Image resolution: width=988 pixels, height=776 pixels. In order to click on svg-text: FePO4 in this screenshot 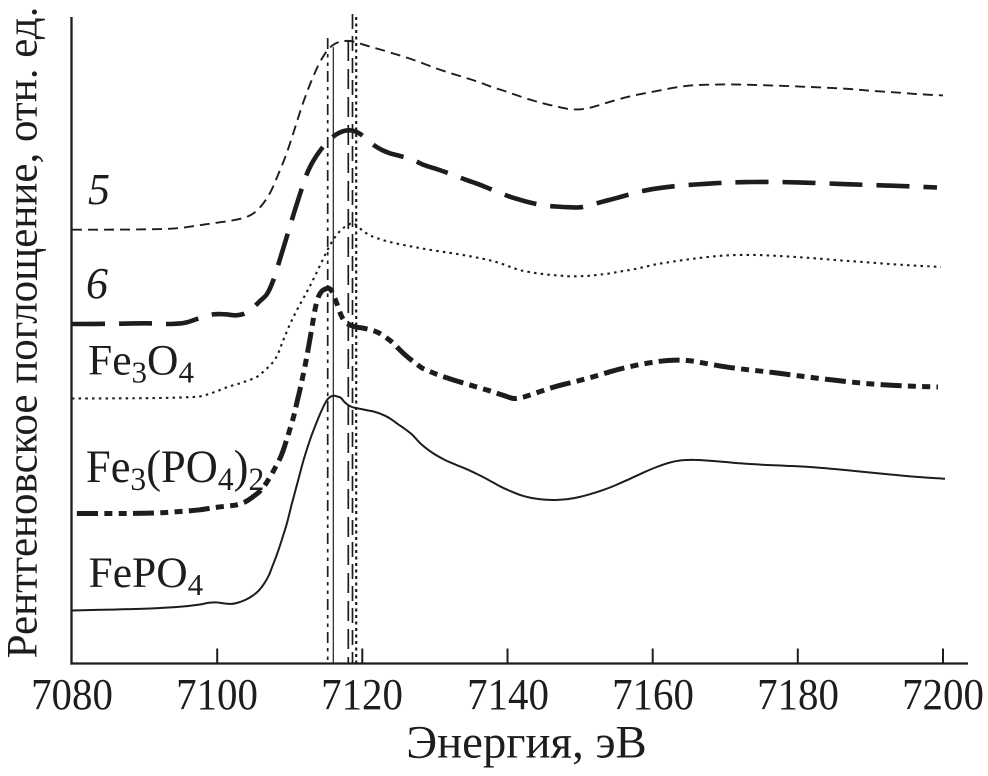, I will do `click(146, 575)`.